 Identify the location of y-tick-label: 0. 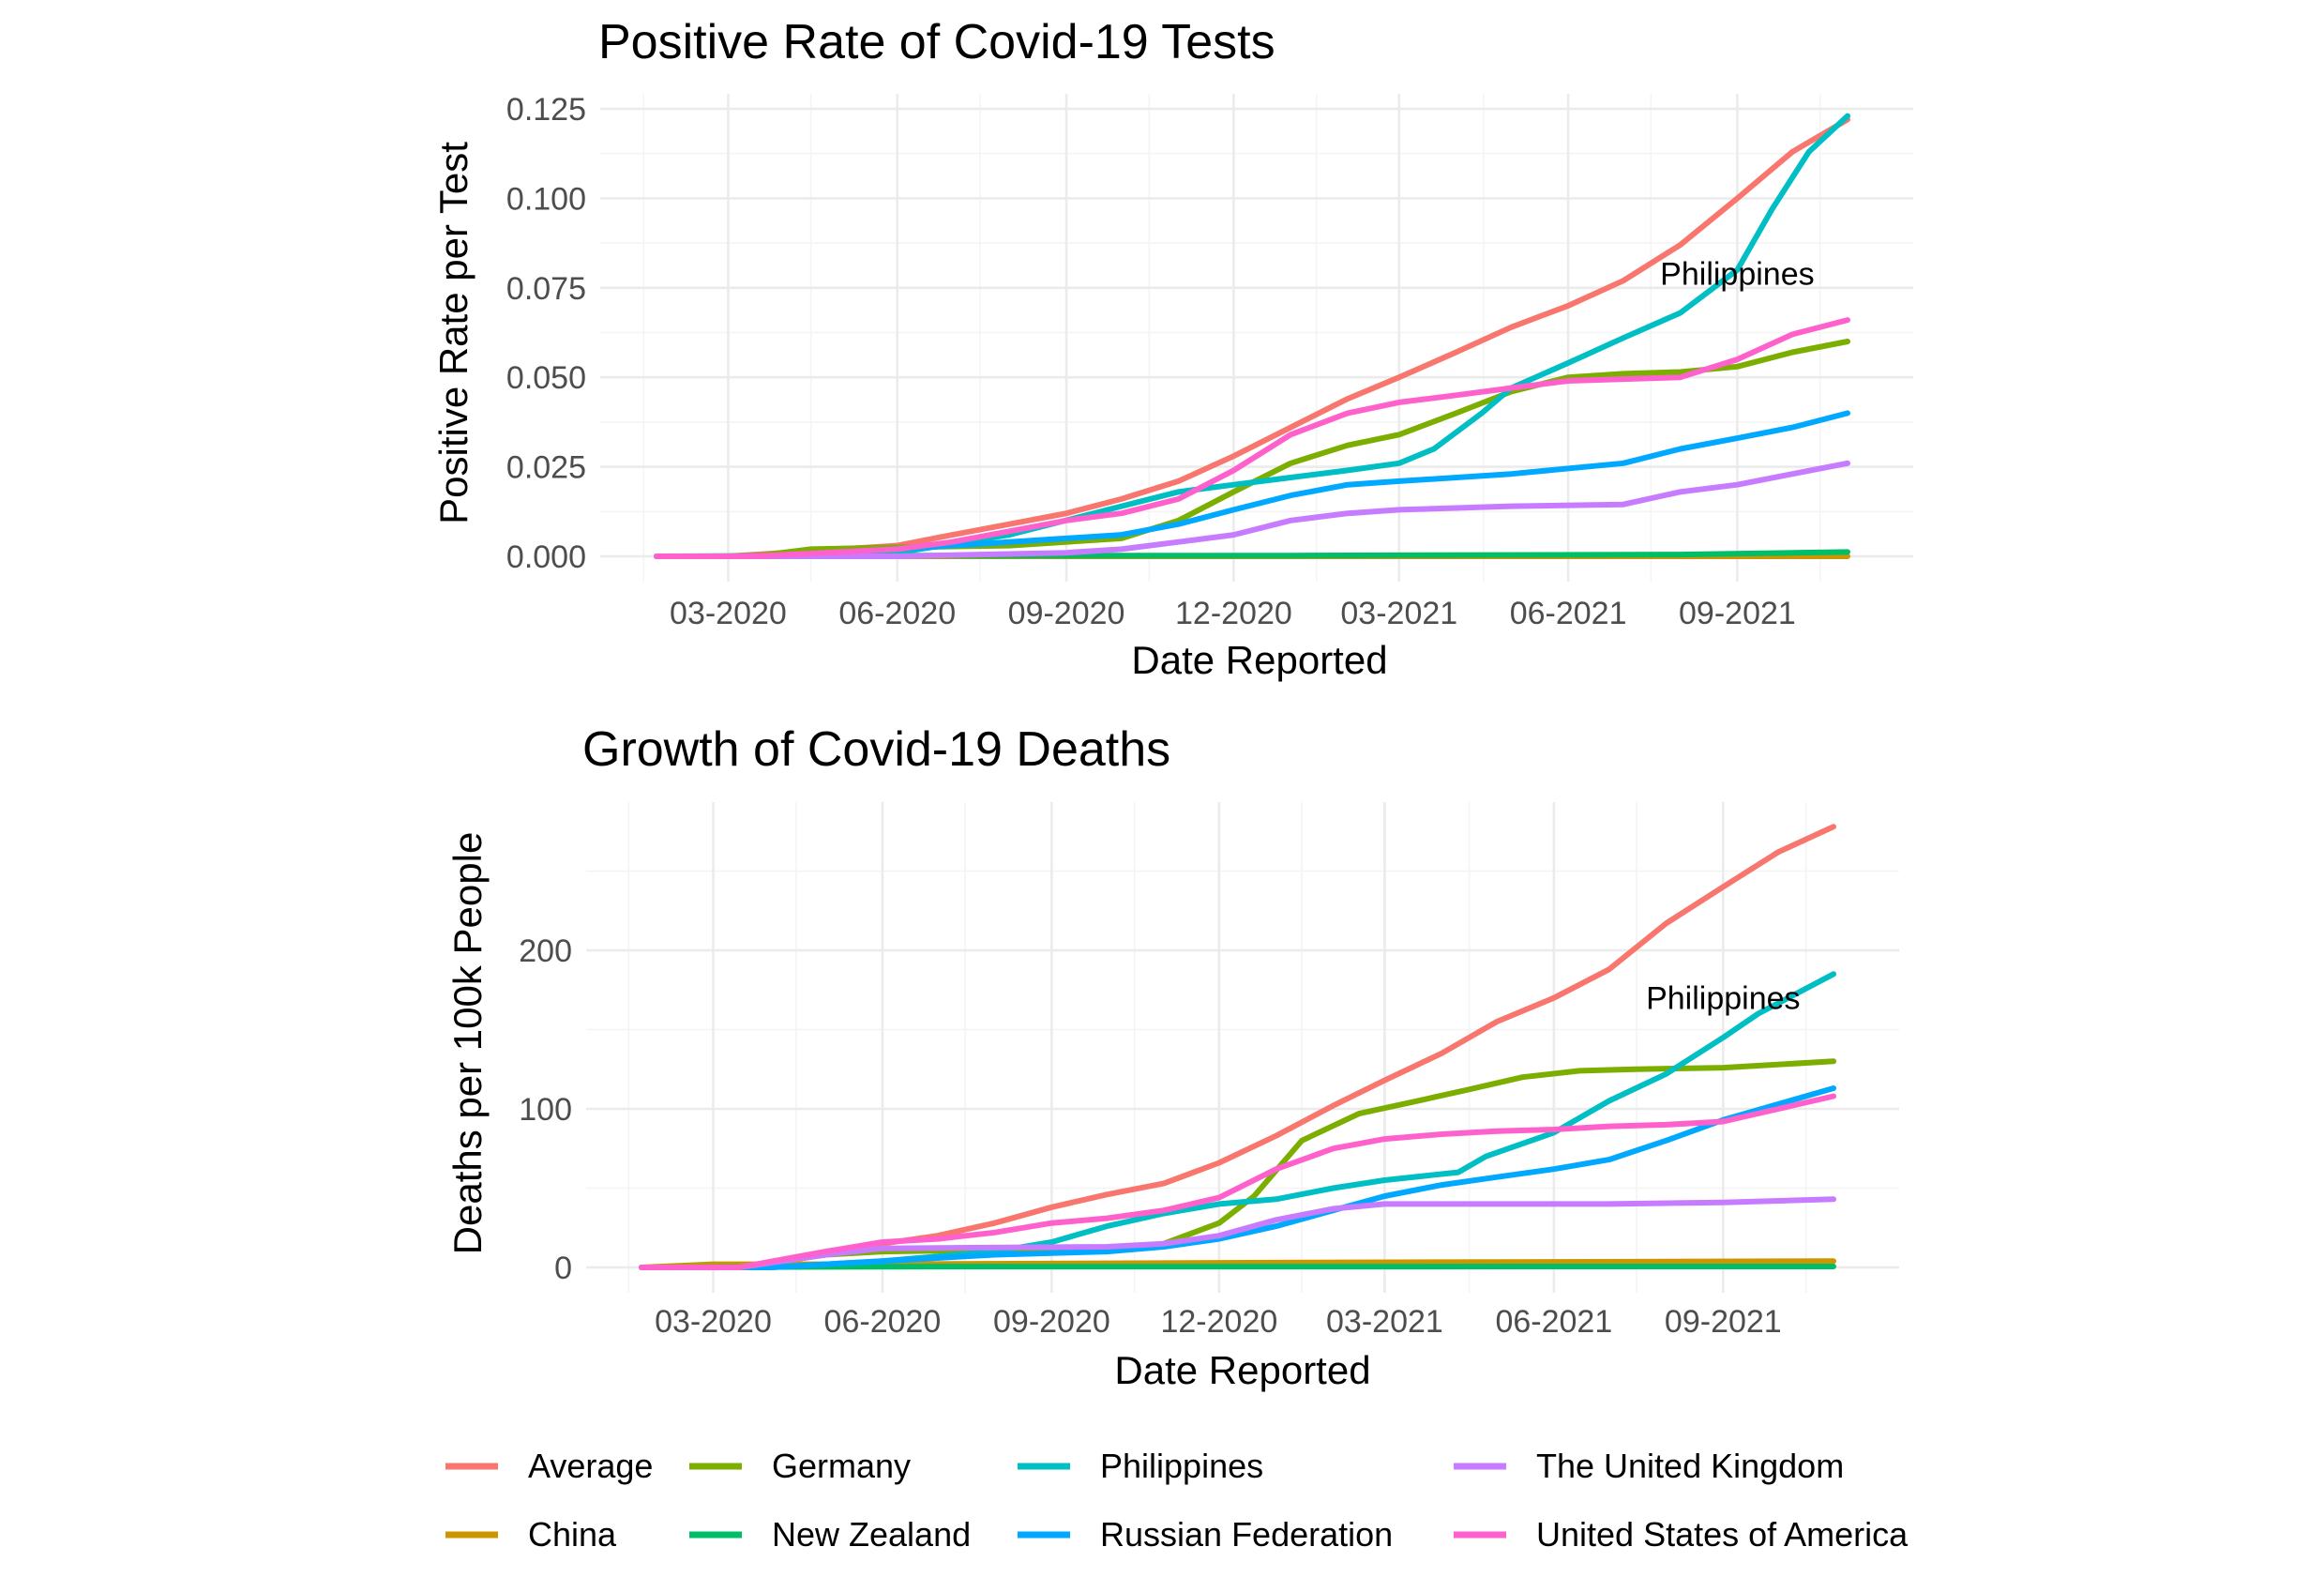
(563, 1268).